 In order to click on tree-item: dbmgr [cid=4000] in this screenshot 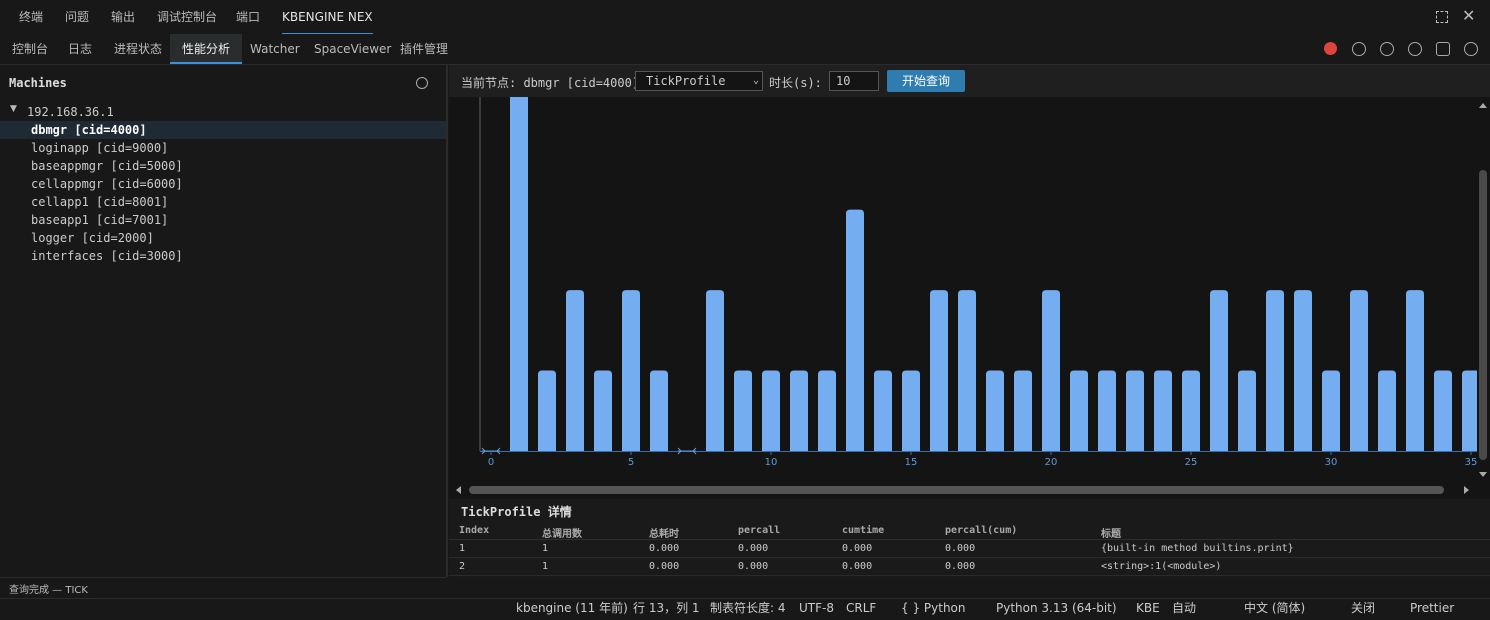, I will do `click(89, 130)`.